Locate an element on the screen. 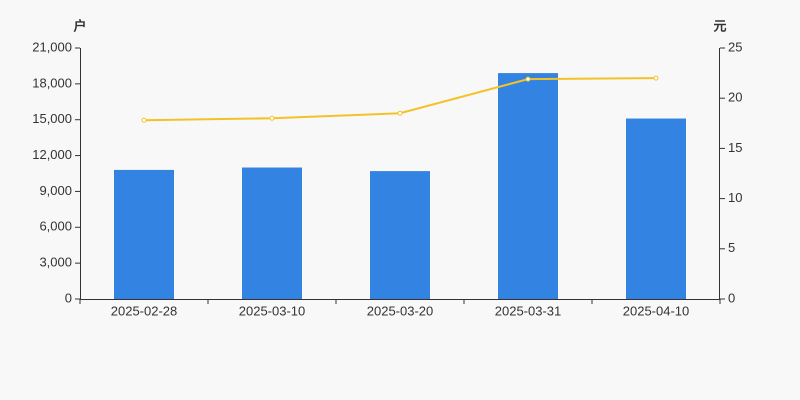  y-tick-label: 0 is located at coordinates (68, 297).